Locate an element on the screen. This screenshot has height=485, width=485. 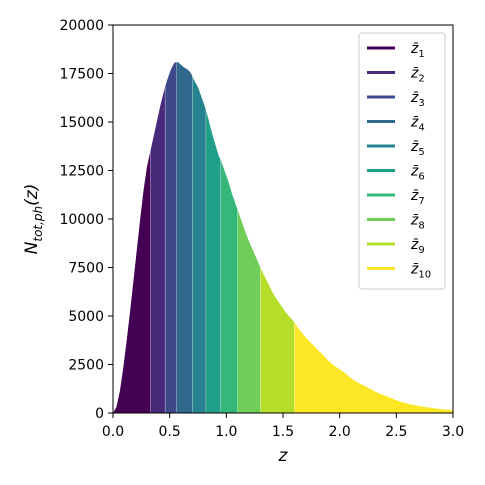
legend-label: z̄3 is located at coordinates (417, 99).